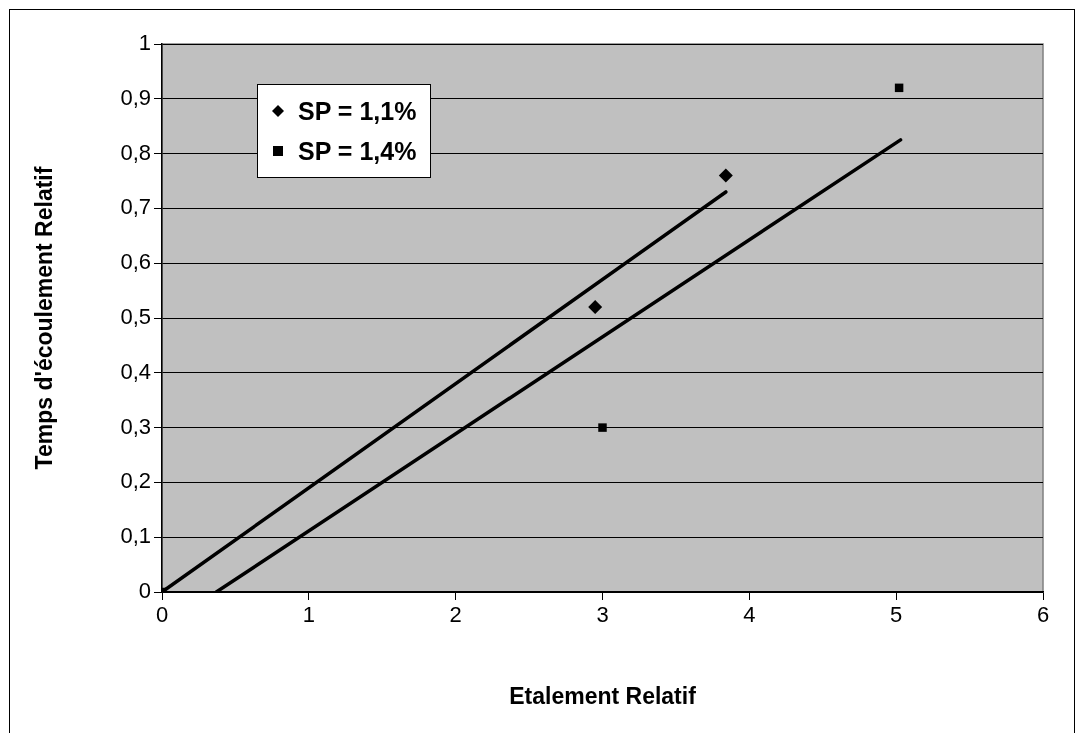 This screenshot has height=733, width=1086. What do you see at coordinates (357, 111) in the screenshot?
I see `legend-label: SP = 1,1%` at bounding box center [357, 111].